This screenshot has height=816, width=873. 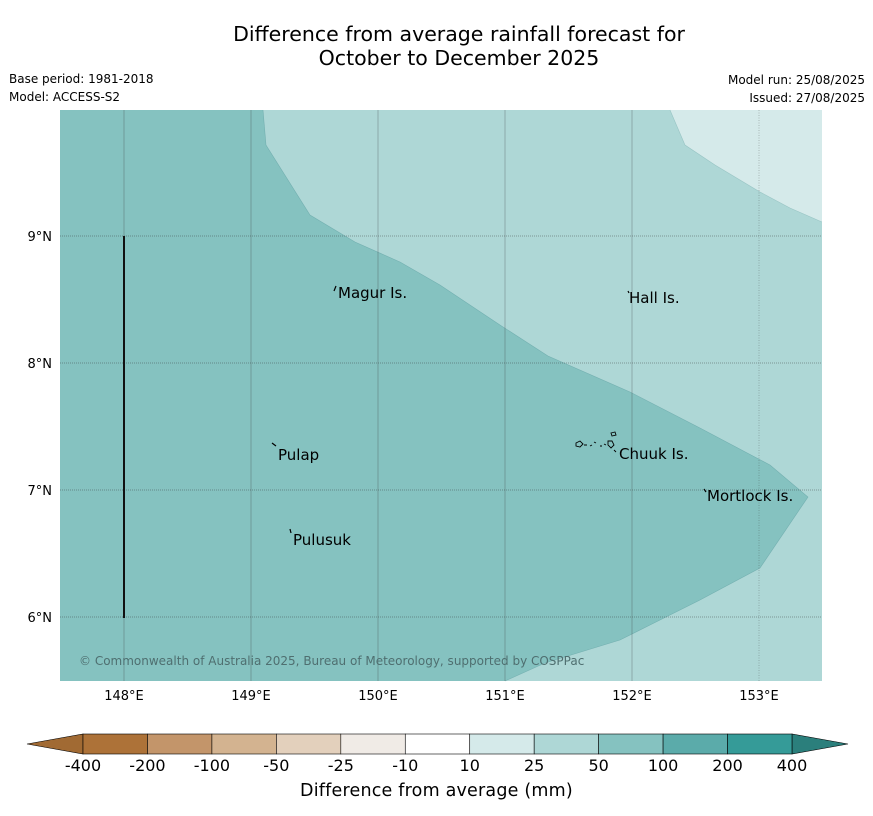 I want to click on base-period-text: Base period: 1981-2018, so click(x=81, y=79).